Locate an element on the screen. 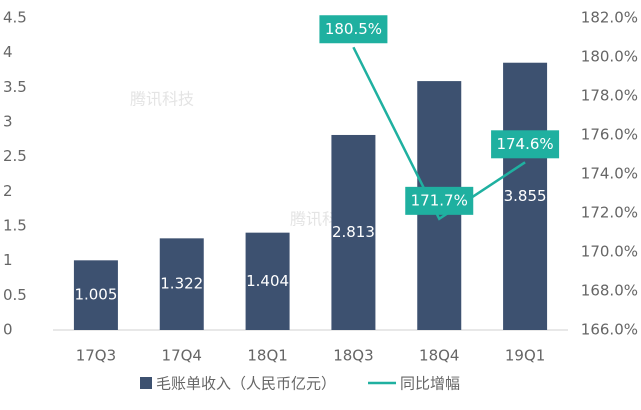 This screenshot has height=410, width=641. y-tick-label: 3.5 is located at coordinates (15, 87).